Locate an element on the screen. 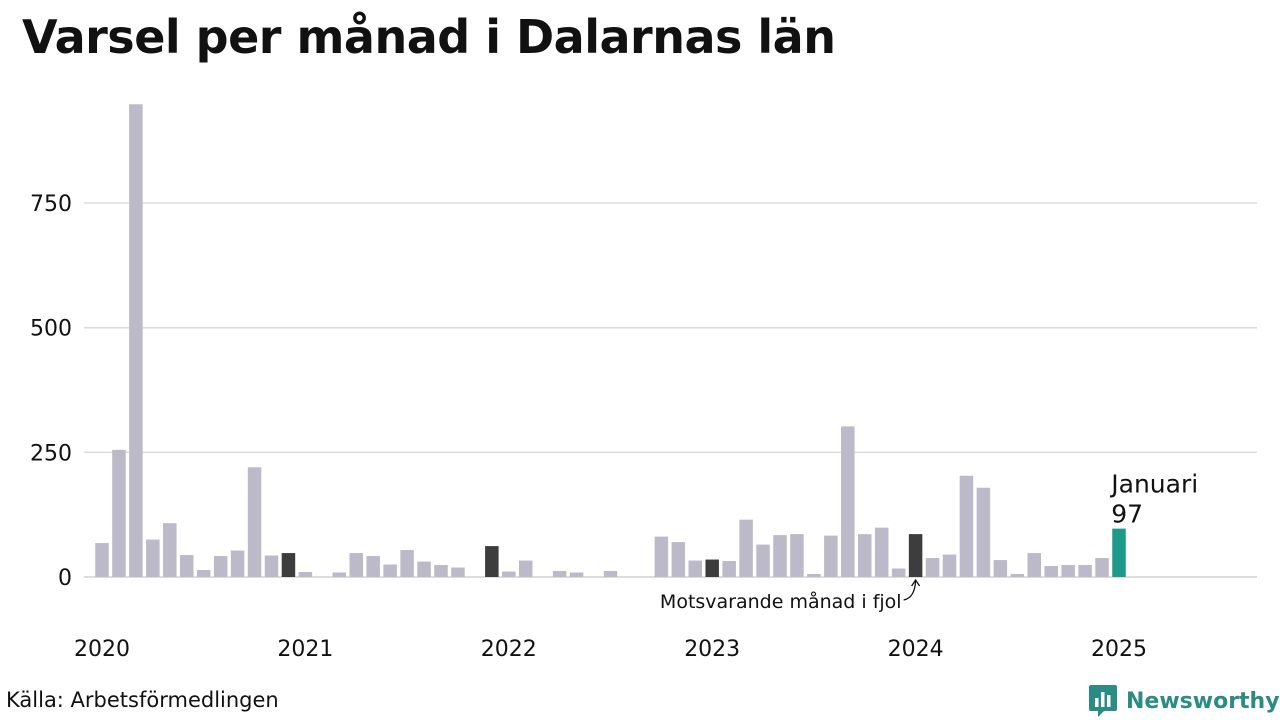 Image resolution: width=1280 pixels, height=720 pixels. x-tick-label: 2021 is located at coordinates (305, 649).